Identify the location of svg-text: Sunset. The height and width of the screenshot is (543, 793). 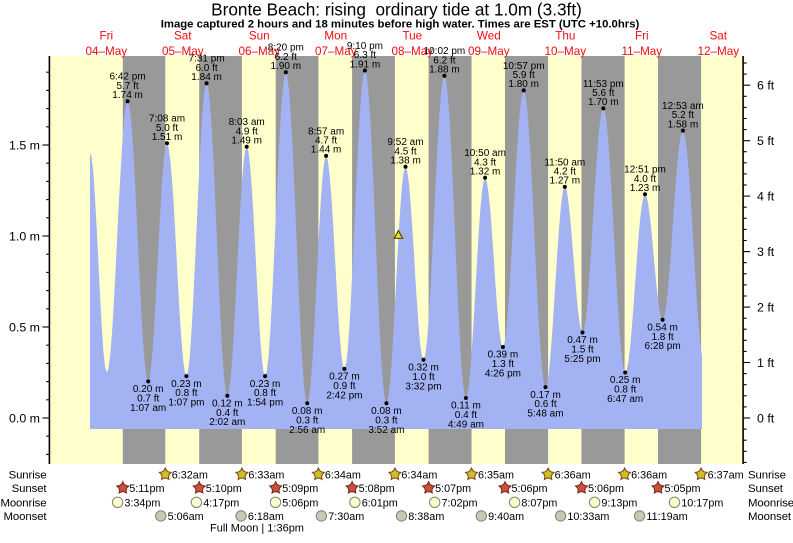
(766, 489).